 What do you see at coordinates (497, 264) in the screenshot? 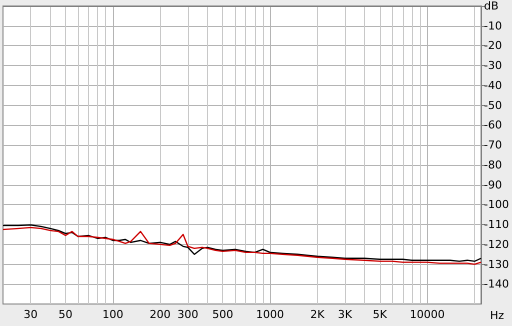
I see `y-tick-label: -130` at bounding box center [497, 264].